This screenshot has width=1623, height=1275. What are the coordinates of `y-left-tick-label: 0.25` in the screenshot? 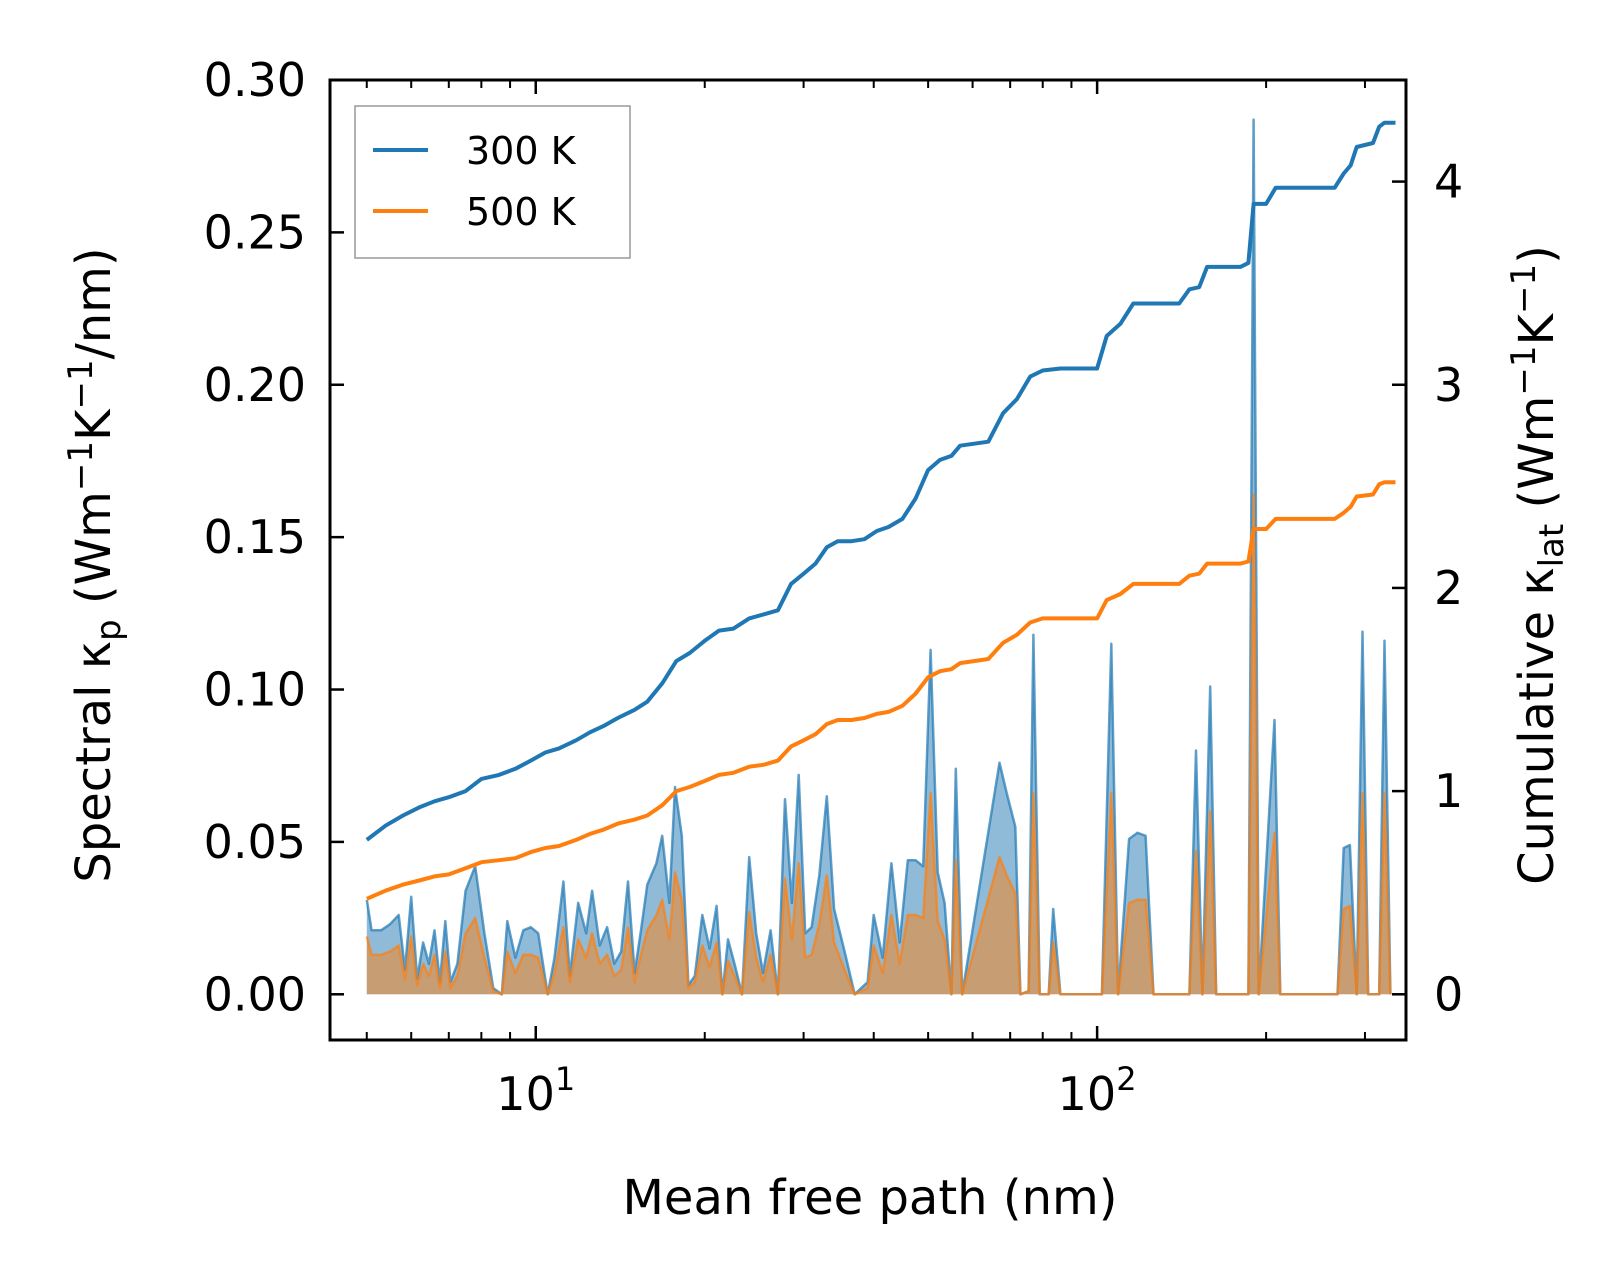 It's located at (255, 232).